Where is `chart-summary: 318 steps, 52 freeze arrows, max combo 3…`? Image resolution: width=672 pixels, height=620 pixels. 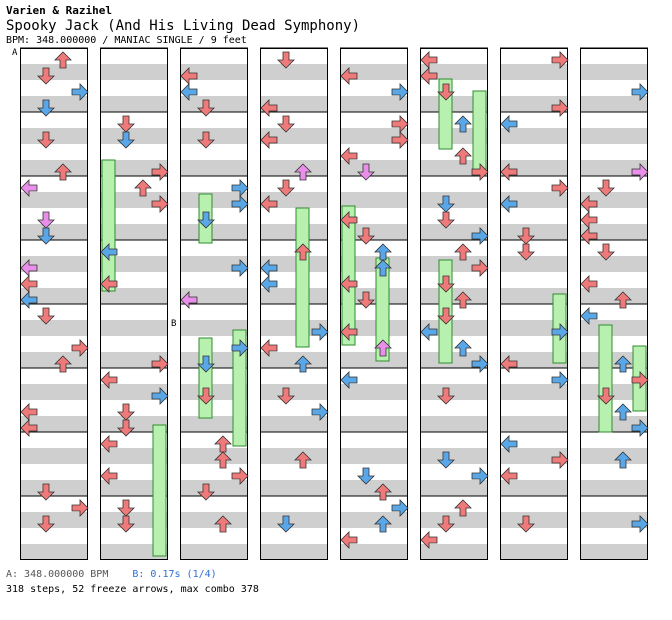 chart-summary: 318 steps, 52 freeze arrows, max combo 3… is located at coordinates (132, 589).